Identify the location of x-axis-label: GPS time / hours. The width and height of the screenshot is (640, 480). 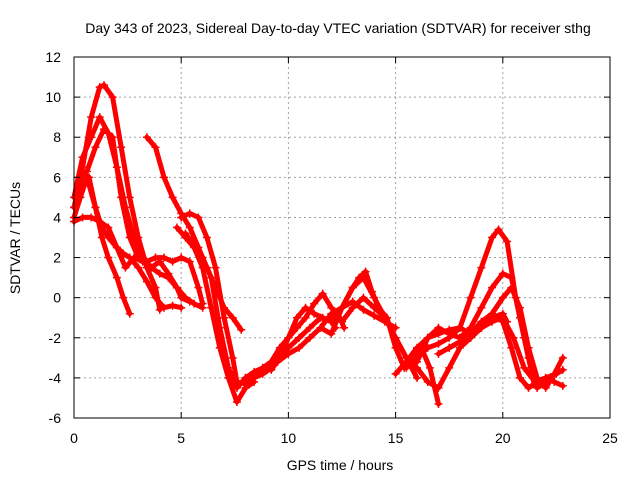
(340, 465).